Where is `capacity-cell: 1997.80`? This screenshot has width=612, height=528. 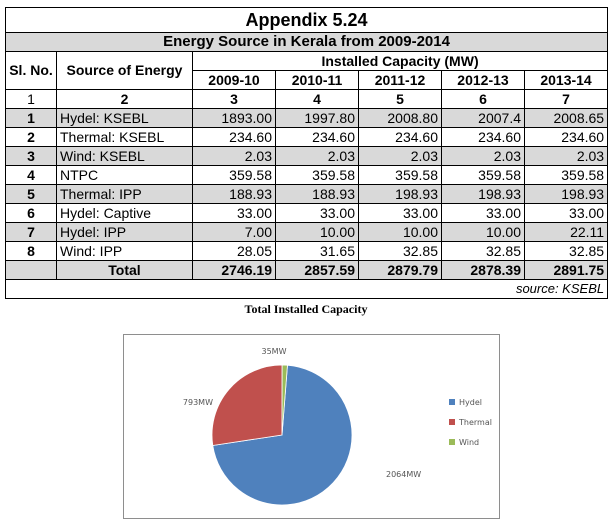
capacity-cell: 1997.80 is located at coordinates (317, 118).